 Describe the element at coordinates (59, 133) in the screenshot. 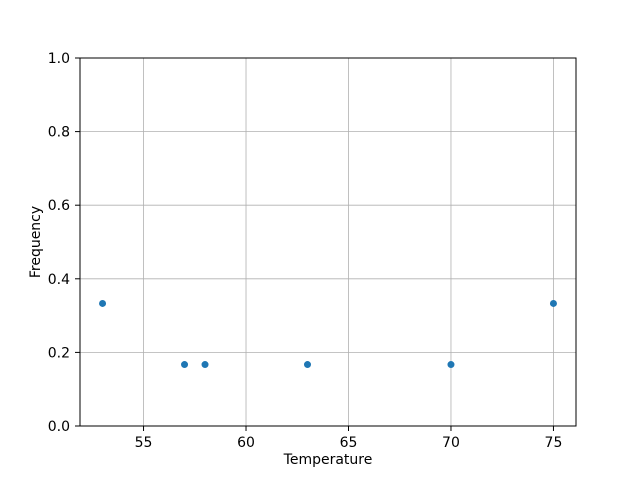

I see `y-tick-label: 0.8` at that location.